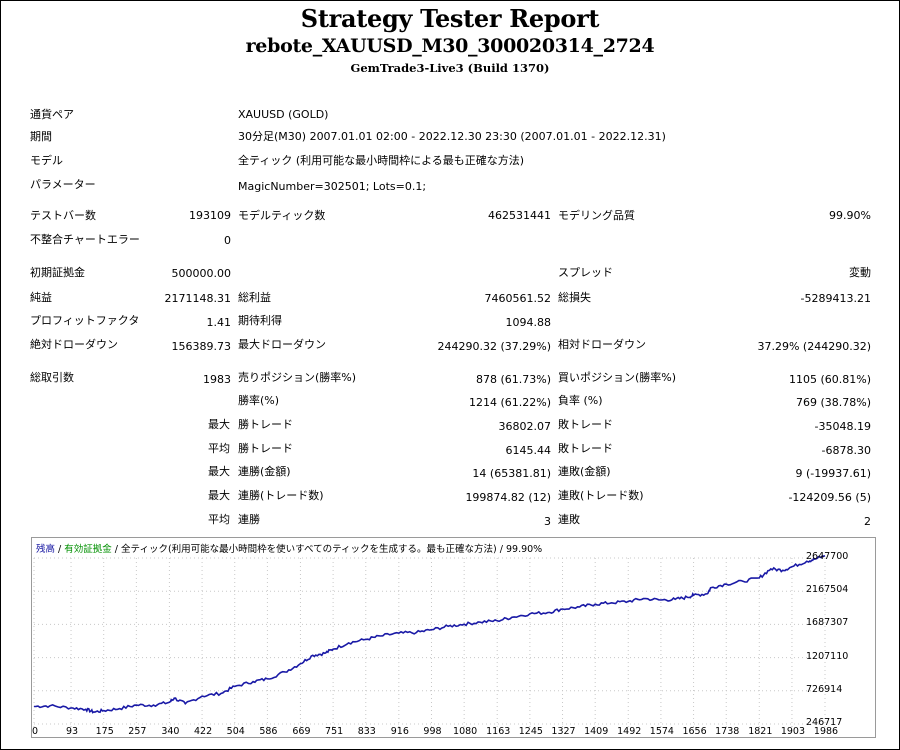 This screenshot has height=750, width=900. Describe the element at coordinates (301, 731) in the screenshot. I see `x-tick-label: 669` at that location.